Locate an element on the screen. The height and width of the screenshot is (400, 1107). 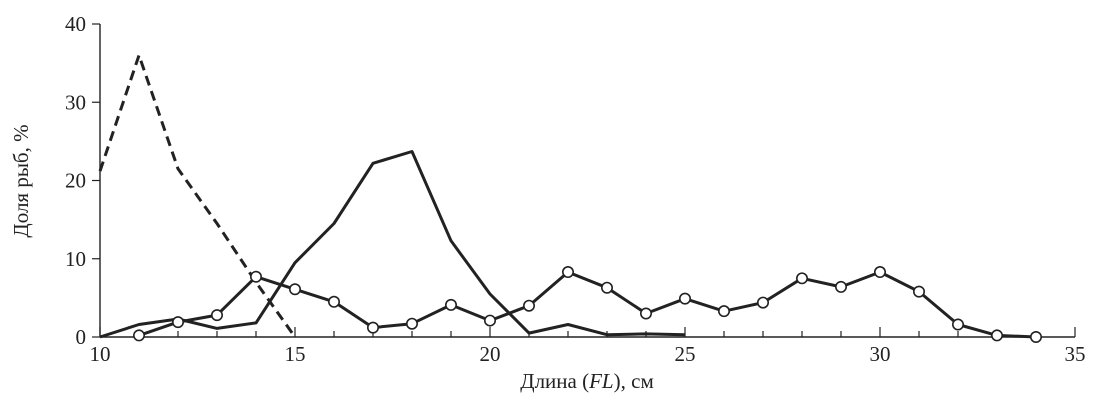
x-tick-label: 35 is located at coordinates (1075, 354).